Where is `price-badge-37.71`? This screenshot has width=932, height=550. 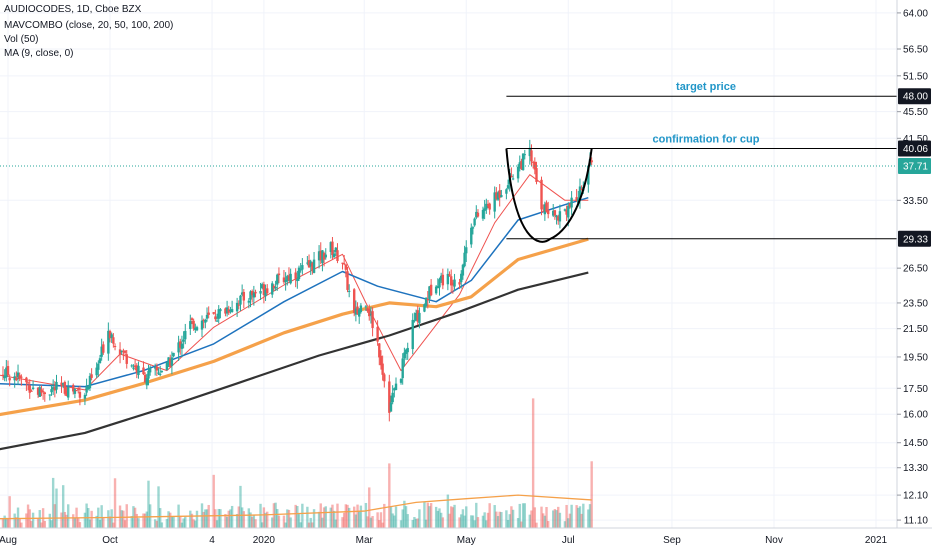 price-badge-37.71 is located at coordinates (914, 166).